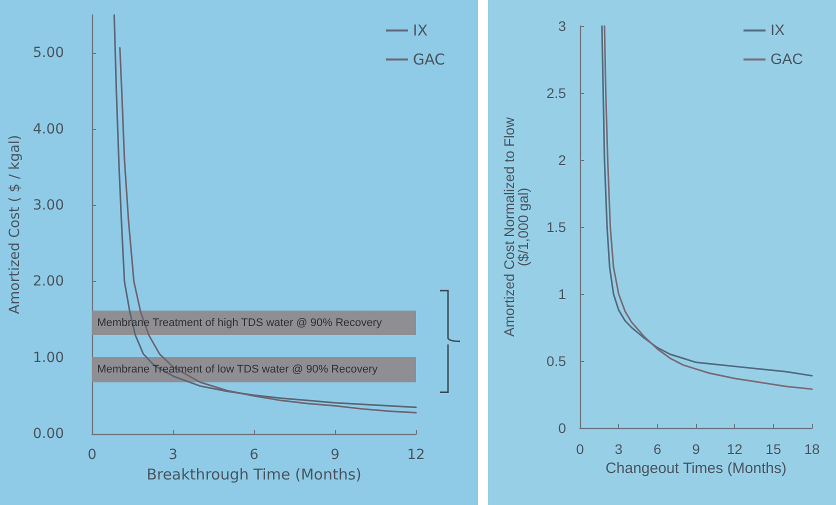  I want to click on y-tick-label: 2.00, so click(48, 282).